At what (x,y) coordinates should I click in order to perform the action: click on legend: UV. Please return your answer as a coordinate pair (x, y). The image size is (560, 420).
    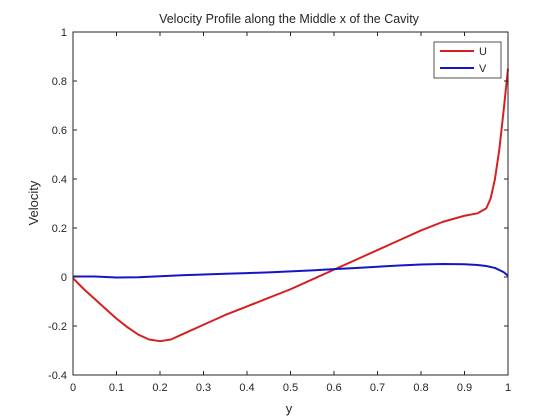
    Looking at the image, I should click on (467, 60).